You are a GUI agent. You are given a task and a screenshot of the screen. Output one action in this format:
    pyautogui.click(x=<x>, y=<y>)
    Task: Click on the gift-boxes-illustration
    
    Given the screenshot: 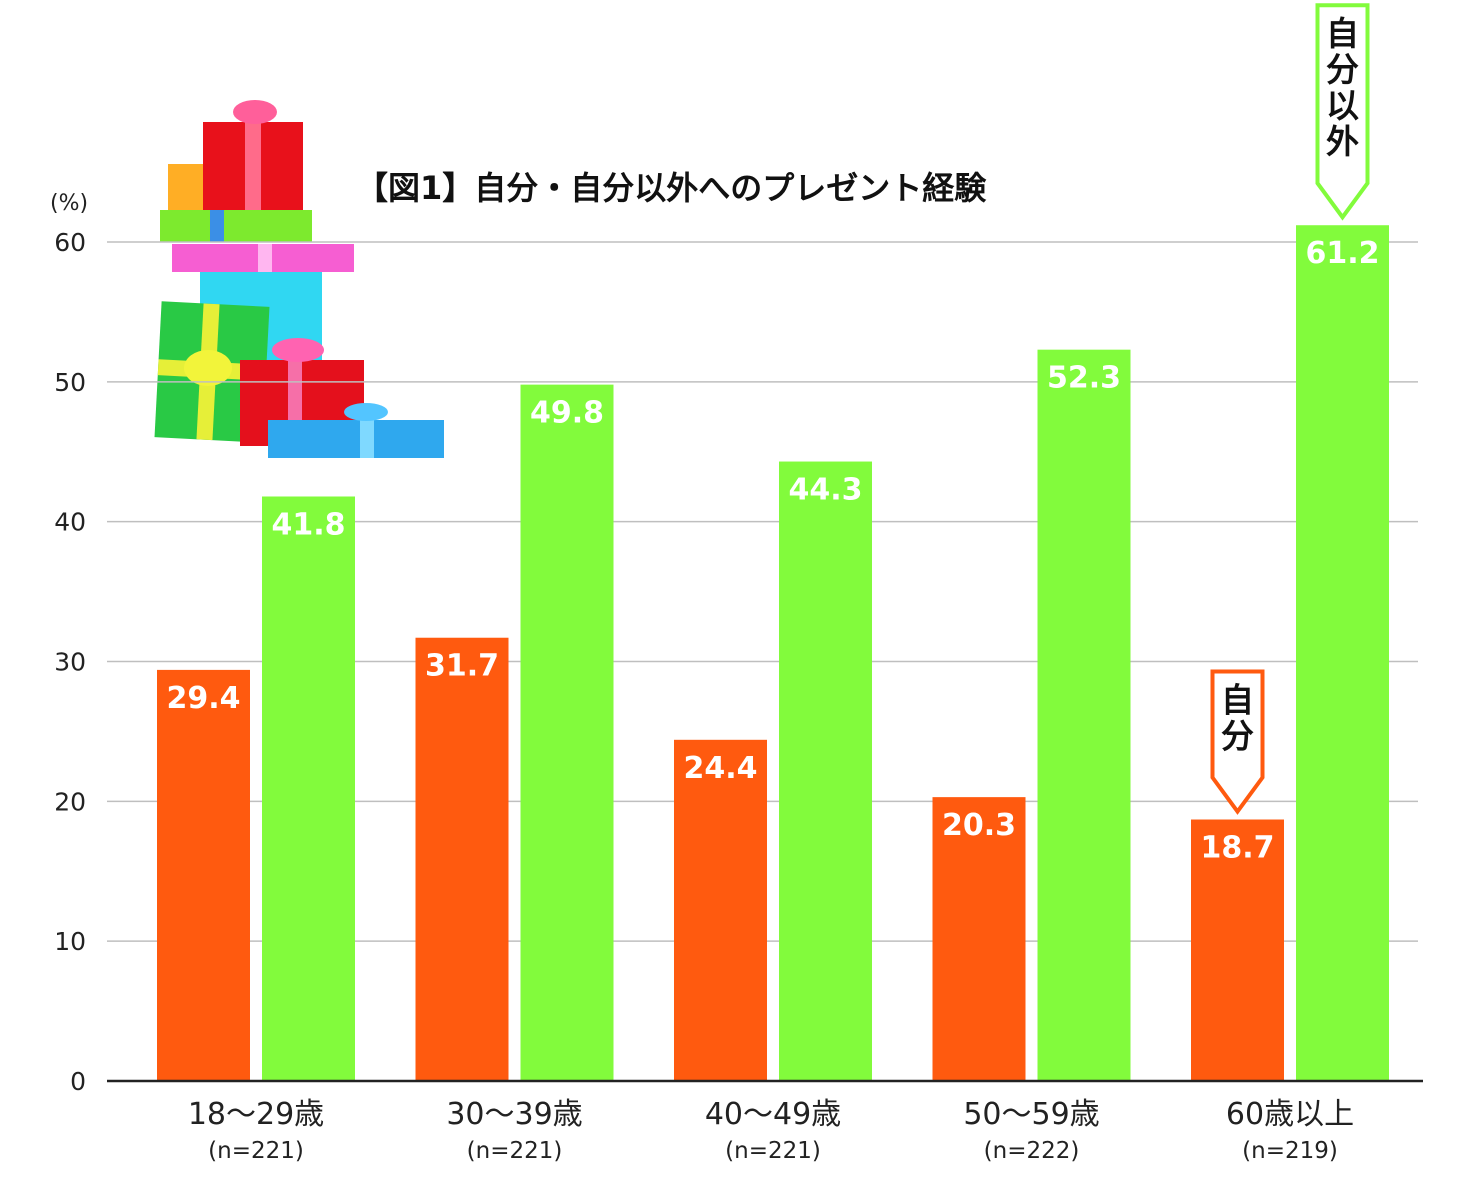 What is the action you would take?
    pyautogui.click(x=299, y=279)
    